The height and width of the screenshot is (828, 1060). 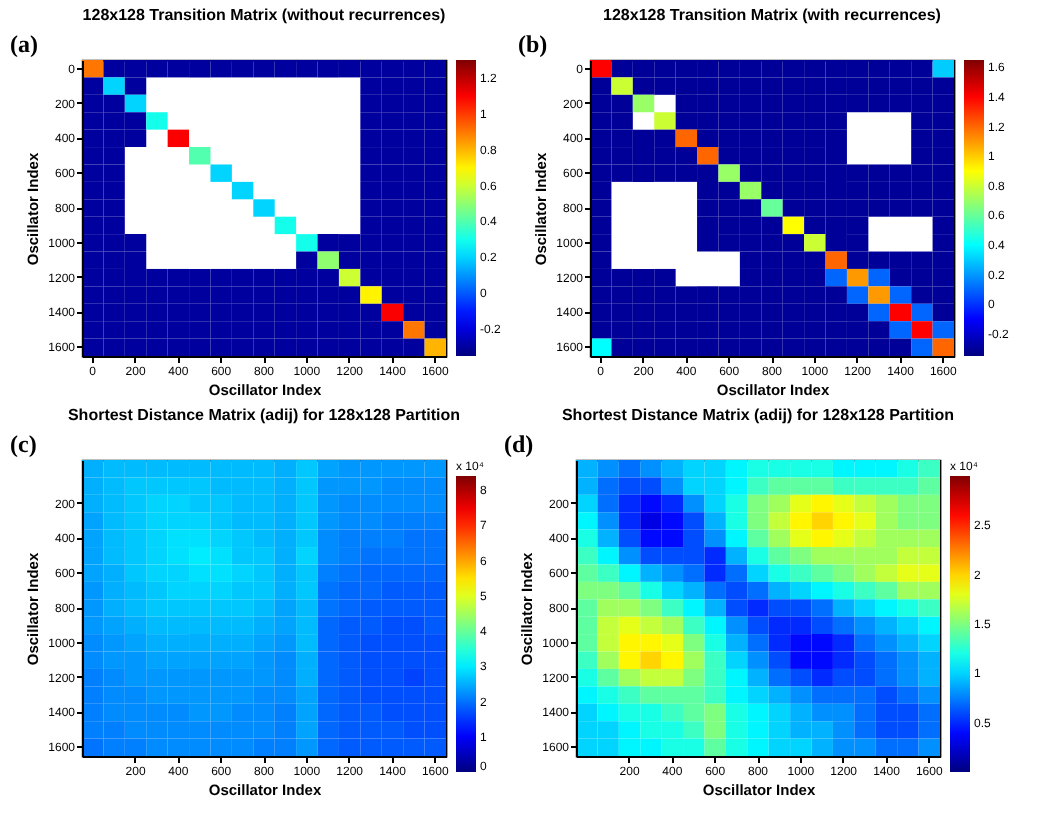 I want to click on text: (d), so click(x=519, y=444).